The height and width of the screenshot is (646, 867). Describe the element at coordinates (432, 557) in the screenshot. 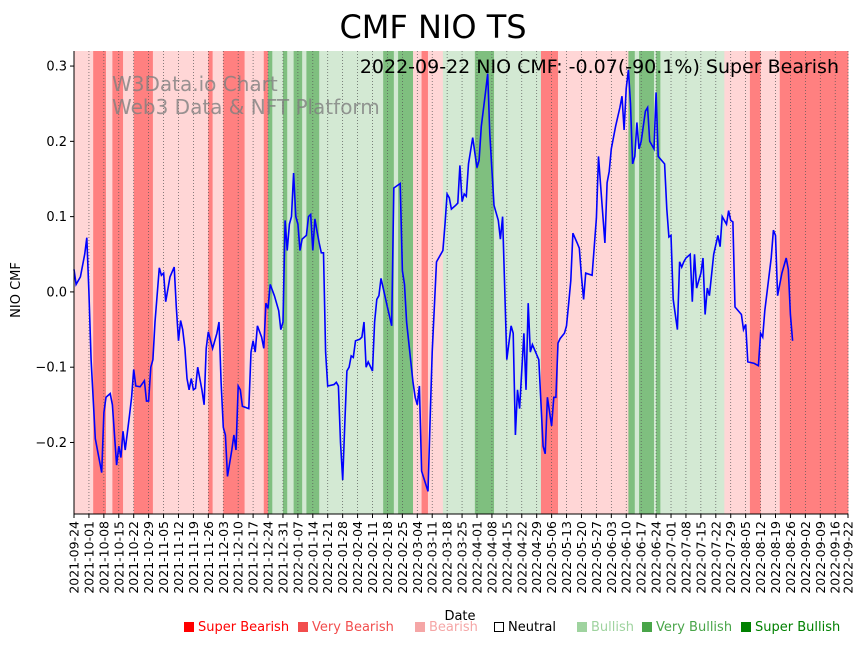

I see `x-tick-label: 2022-03-11` at that location.